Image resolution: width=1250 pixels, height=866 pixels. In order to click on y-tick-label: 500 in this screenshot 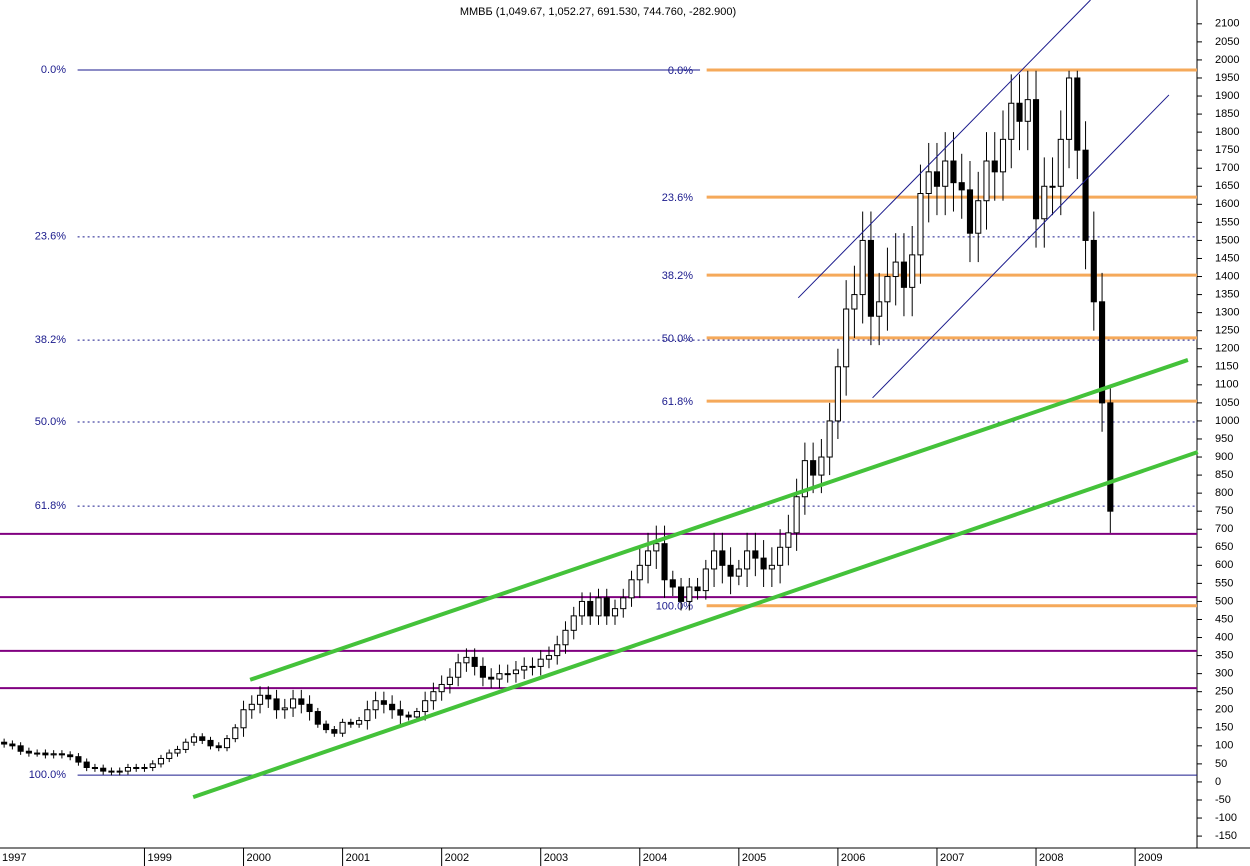, I will do `click(1224, 601)`.